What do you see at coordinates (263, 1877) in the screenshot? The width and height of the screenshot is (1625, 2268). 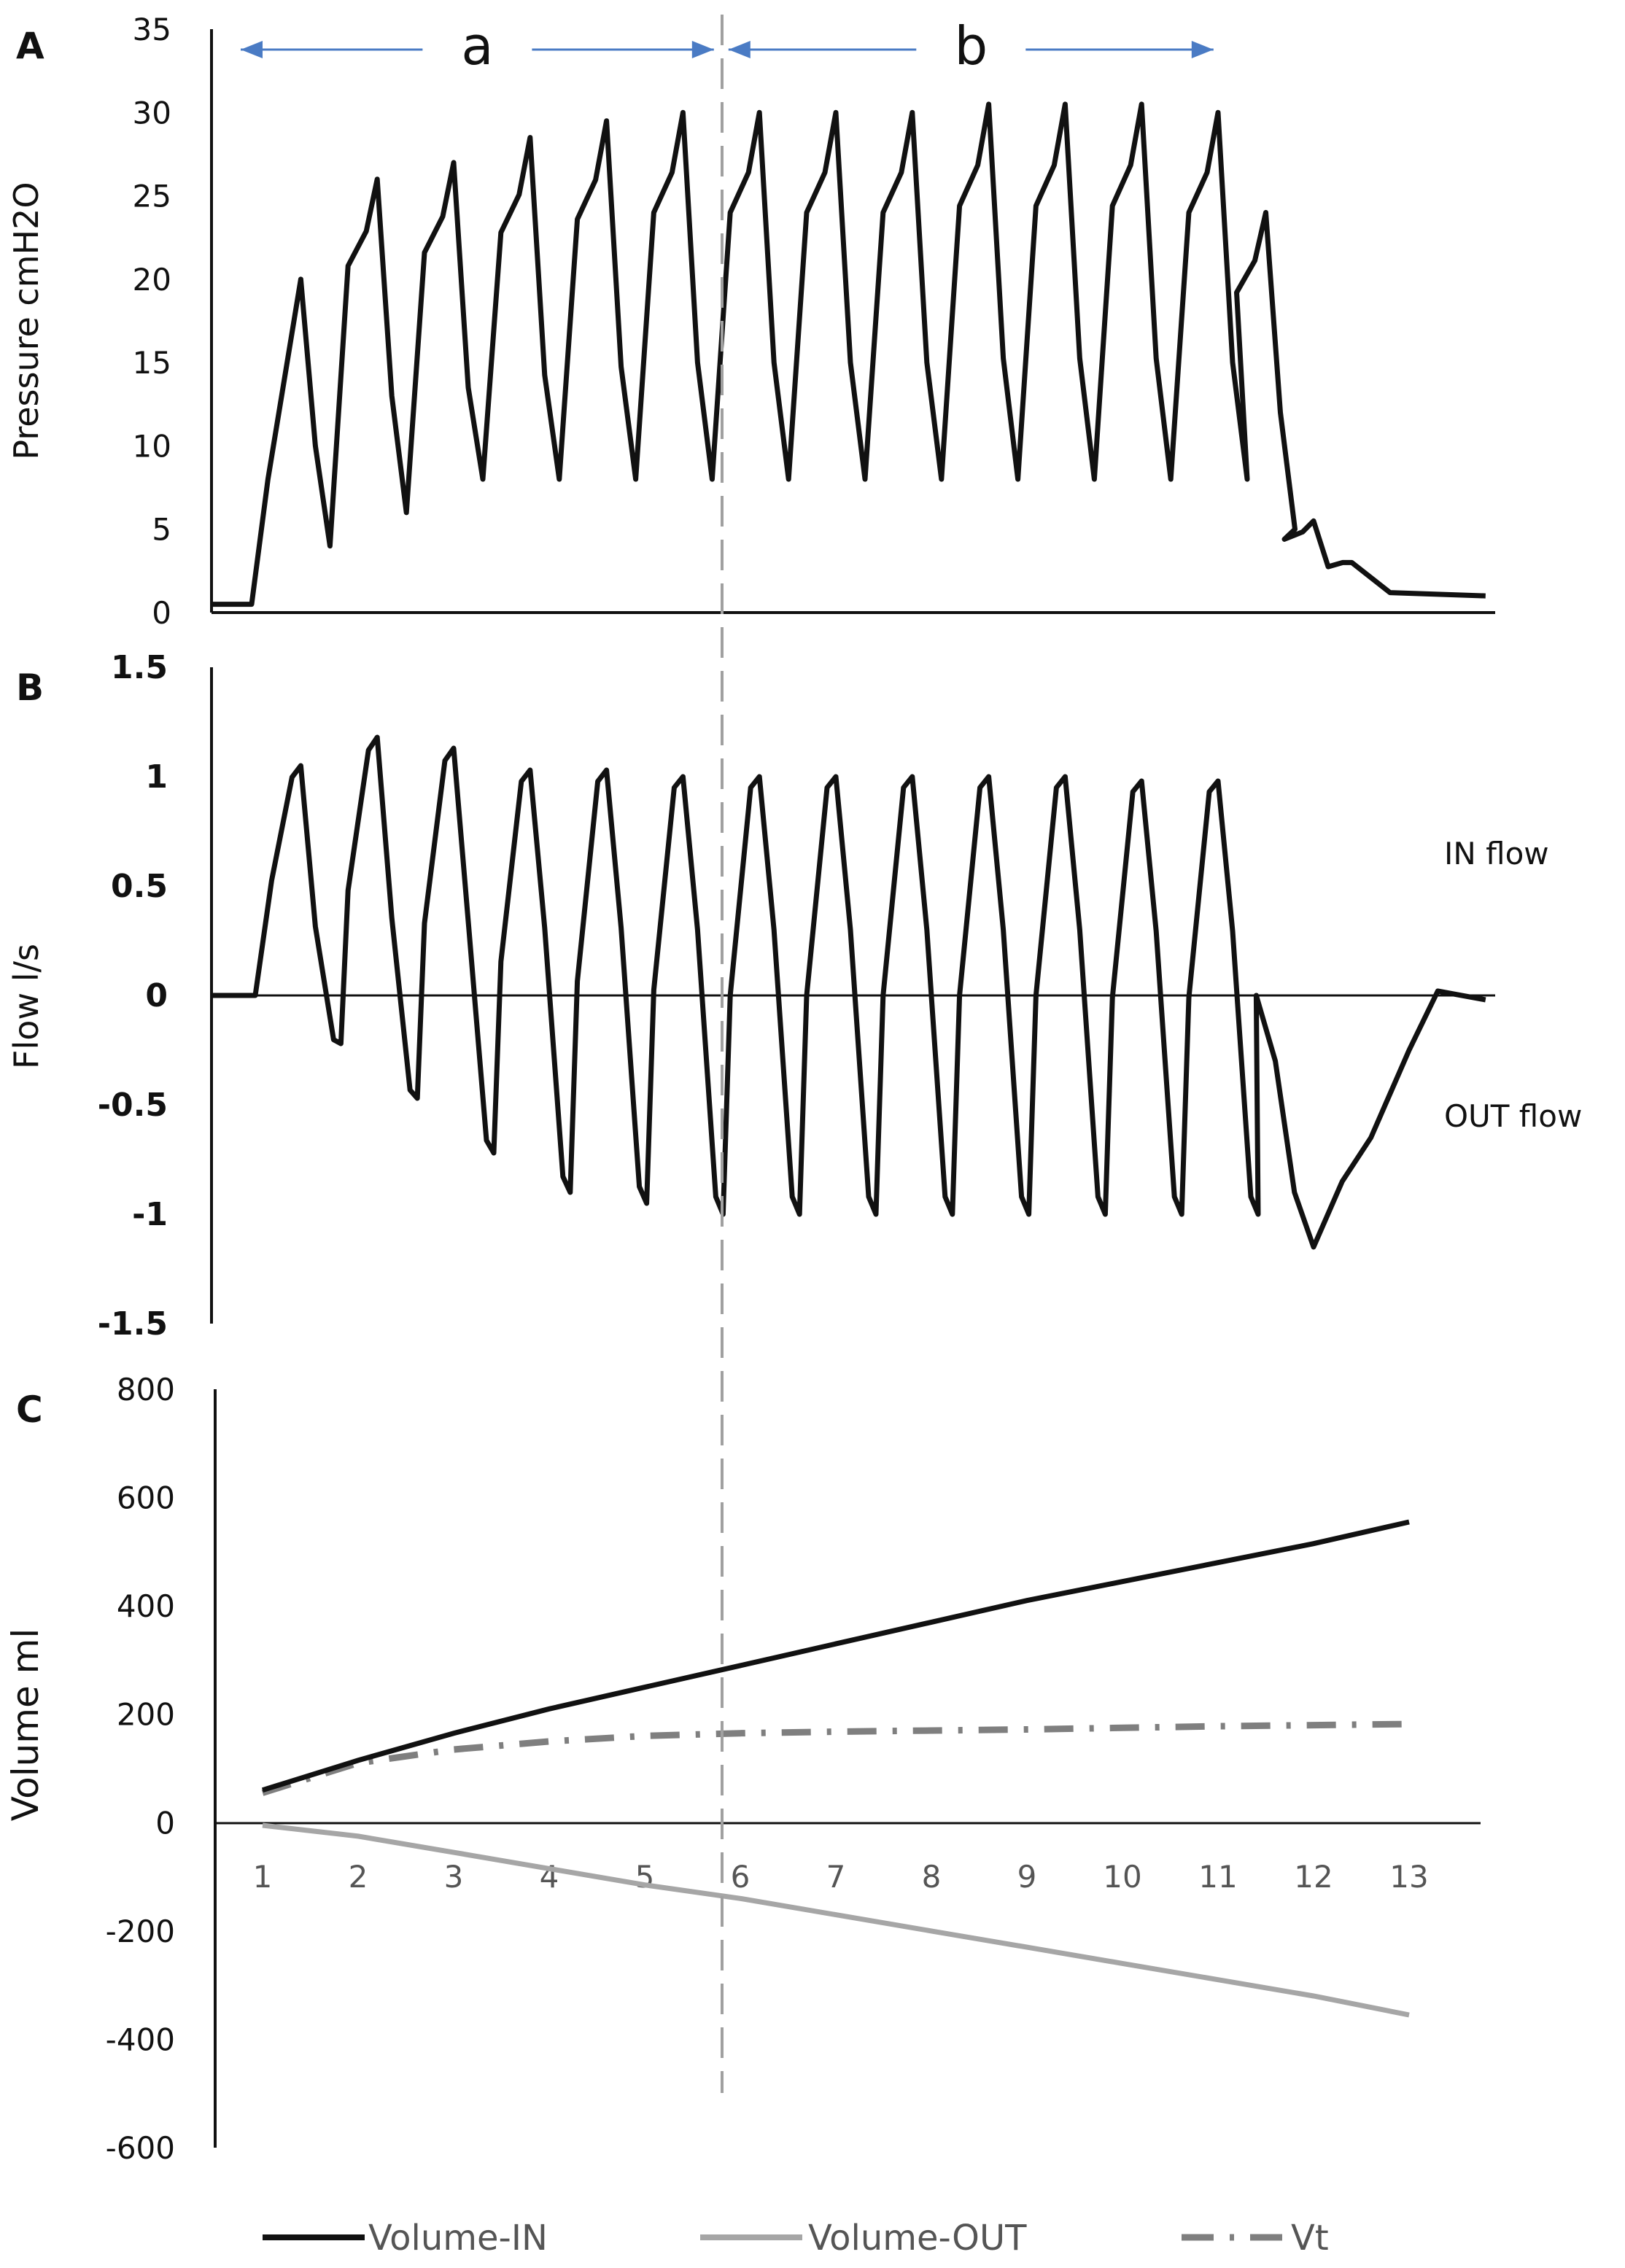 I see `panel-c-xtick: 1` at bounding box center [263, 1877].